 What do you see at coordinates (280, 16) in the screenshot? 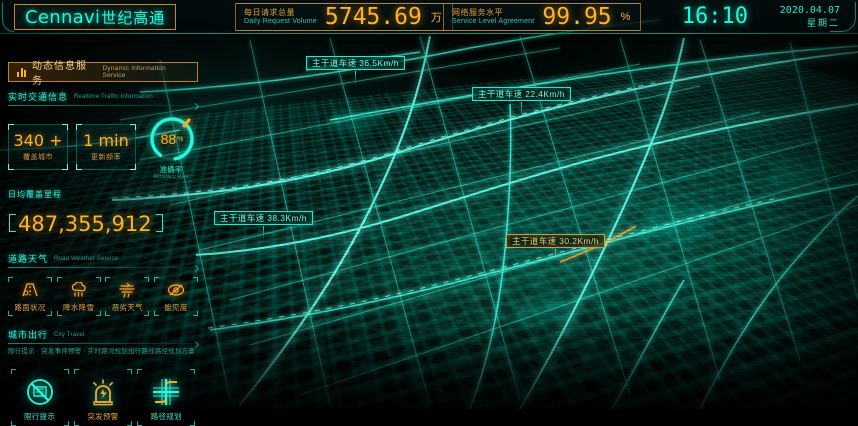
I see `metric-labels: 每日请求总量 Daily Request Volume` at bounding box center [280, 16].